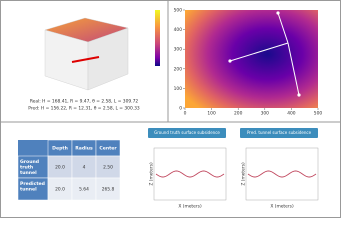 The height and width of the screenshot is (240, 341). I want to click on x-tick-label: 200, so click(238, 114).